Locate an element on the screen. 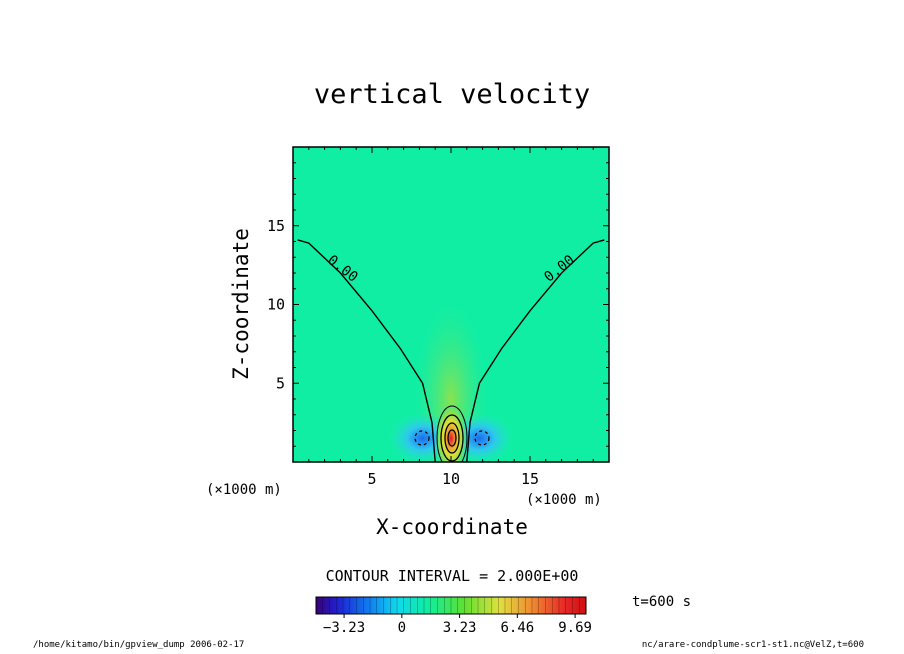 Image resolution: width=904 pixels, height=654 pixels. footer-left: /home/kitamo/bin/gpview_dump 2006-02-17 is located at coordinates (139, 645).